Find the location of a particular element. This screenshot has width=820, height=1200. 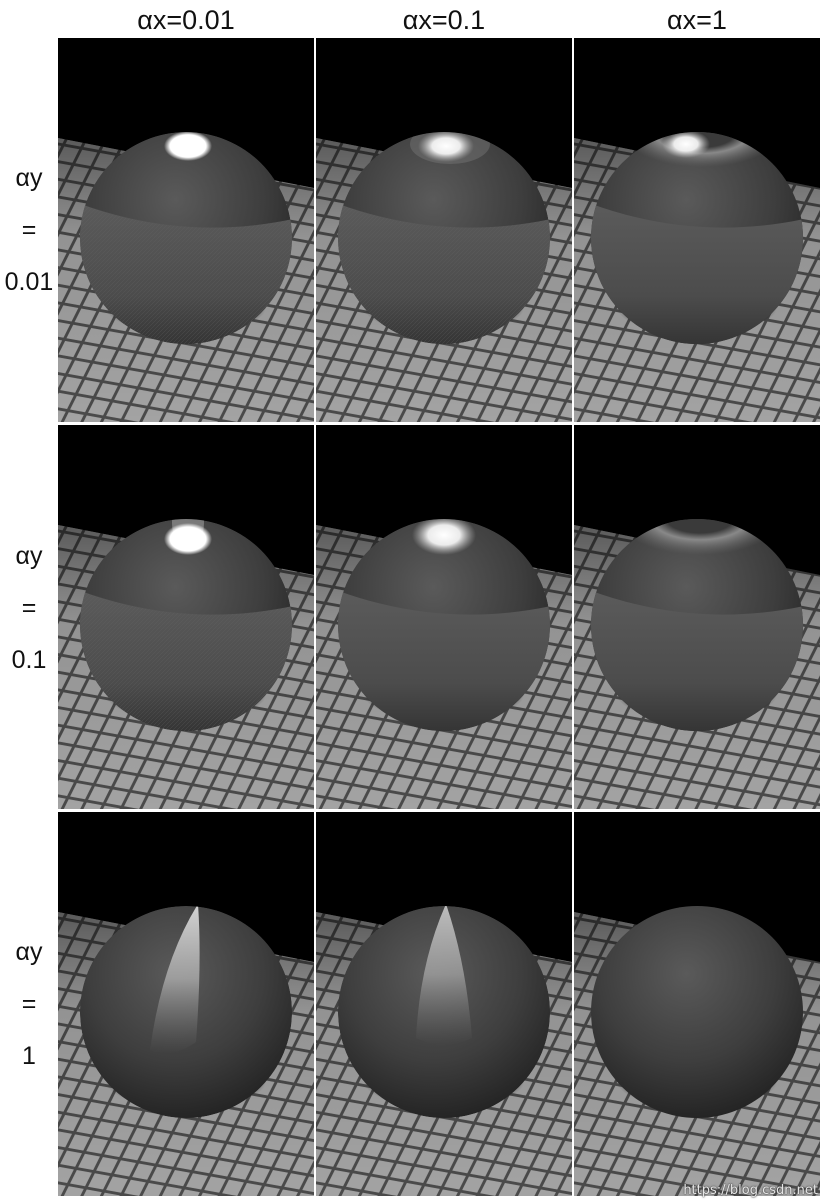

row-label-ay-0-1: αy = 0.1 is located at coordinates (29, 608).